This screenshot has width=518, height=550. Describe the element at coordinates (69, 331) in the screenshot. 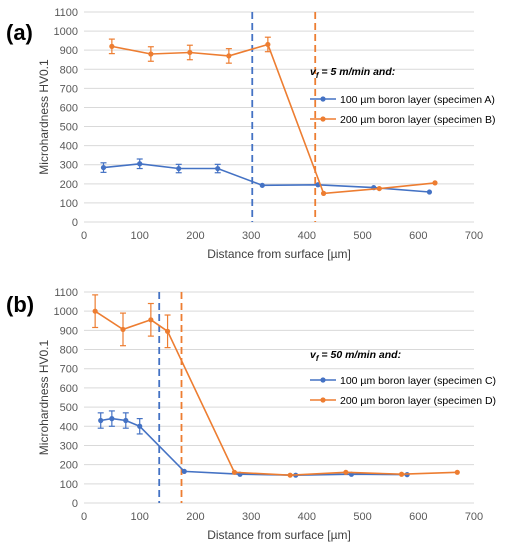

I see `chart2-ytick-label-900: 900` at that location.